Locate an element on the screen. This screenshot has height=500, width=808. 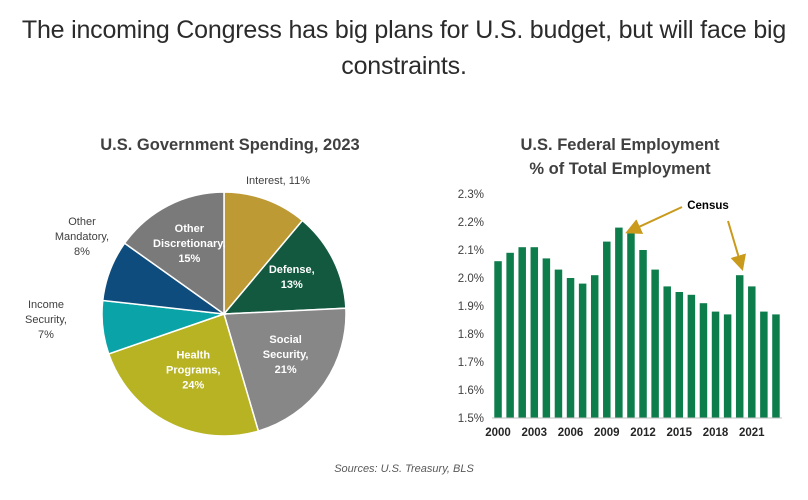
bar-2022 is located at coordinates (764, 364).